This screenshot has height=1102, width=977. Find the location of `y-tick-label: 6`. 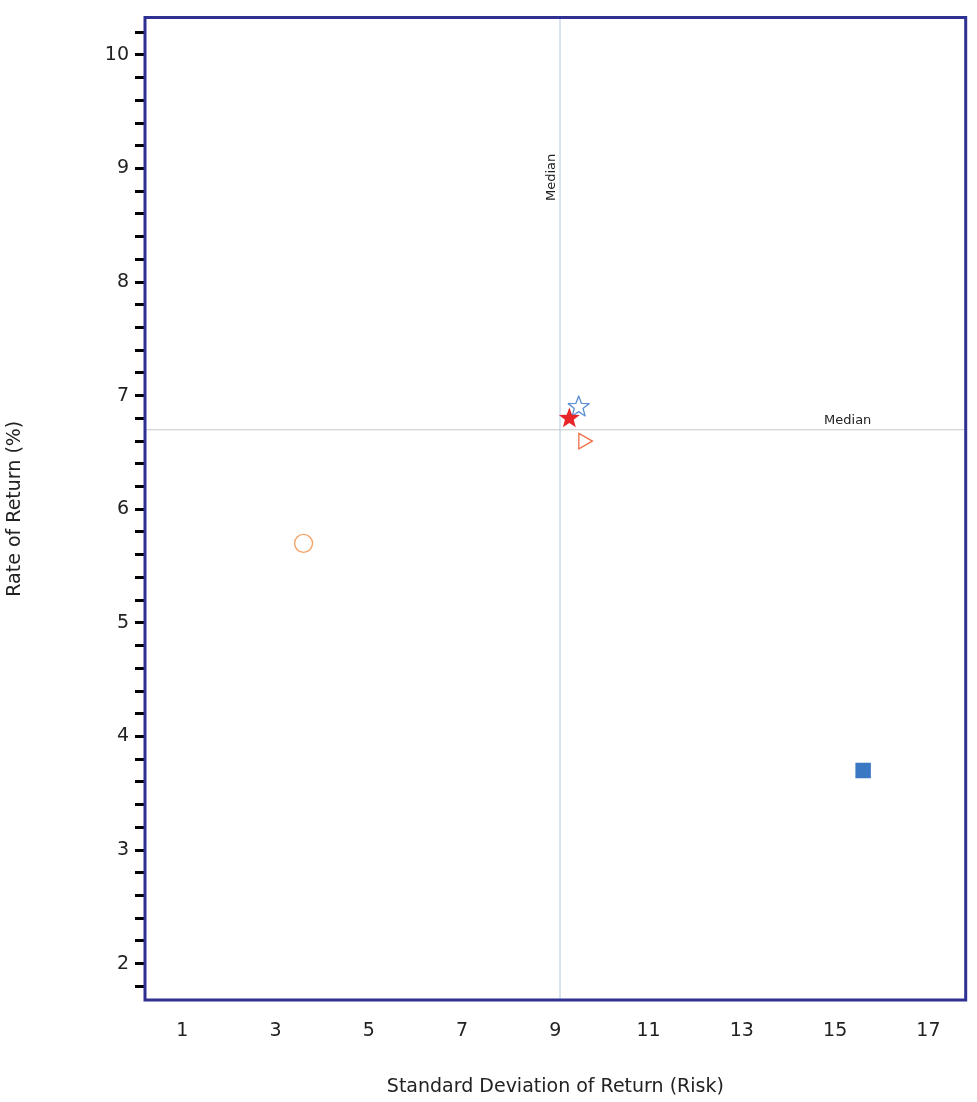

y-tick-label: 6 is located at coordinates (122, 507).